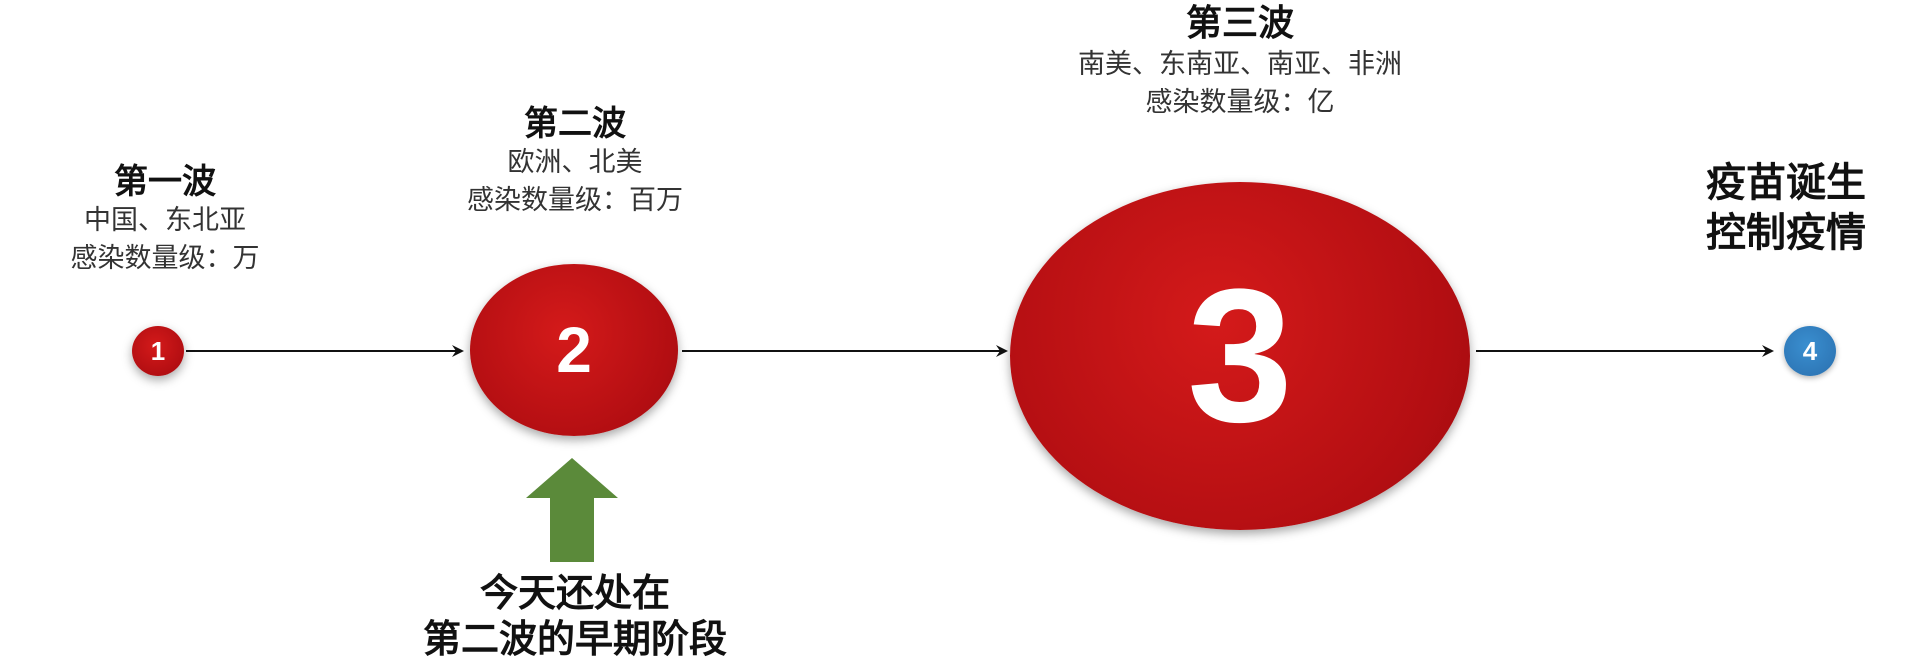  I want to click on wave-3-title: 第三波, so click(1239, 23).